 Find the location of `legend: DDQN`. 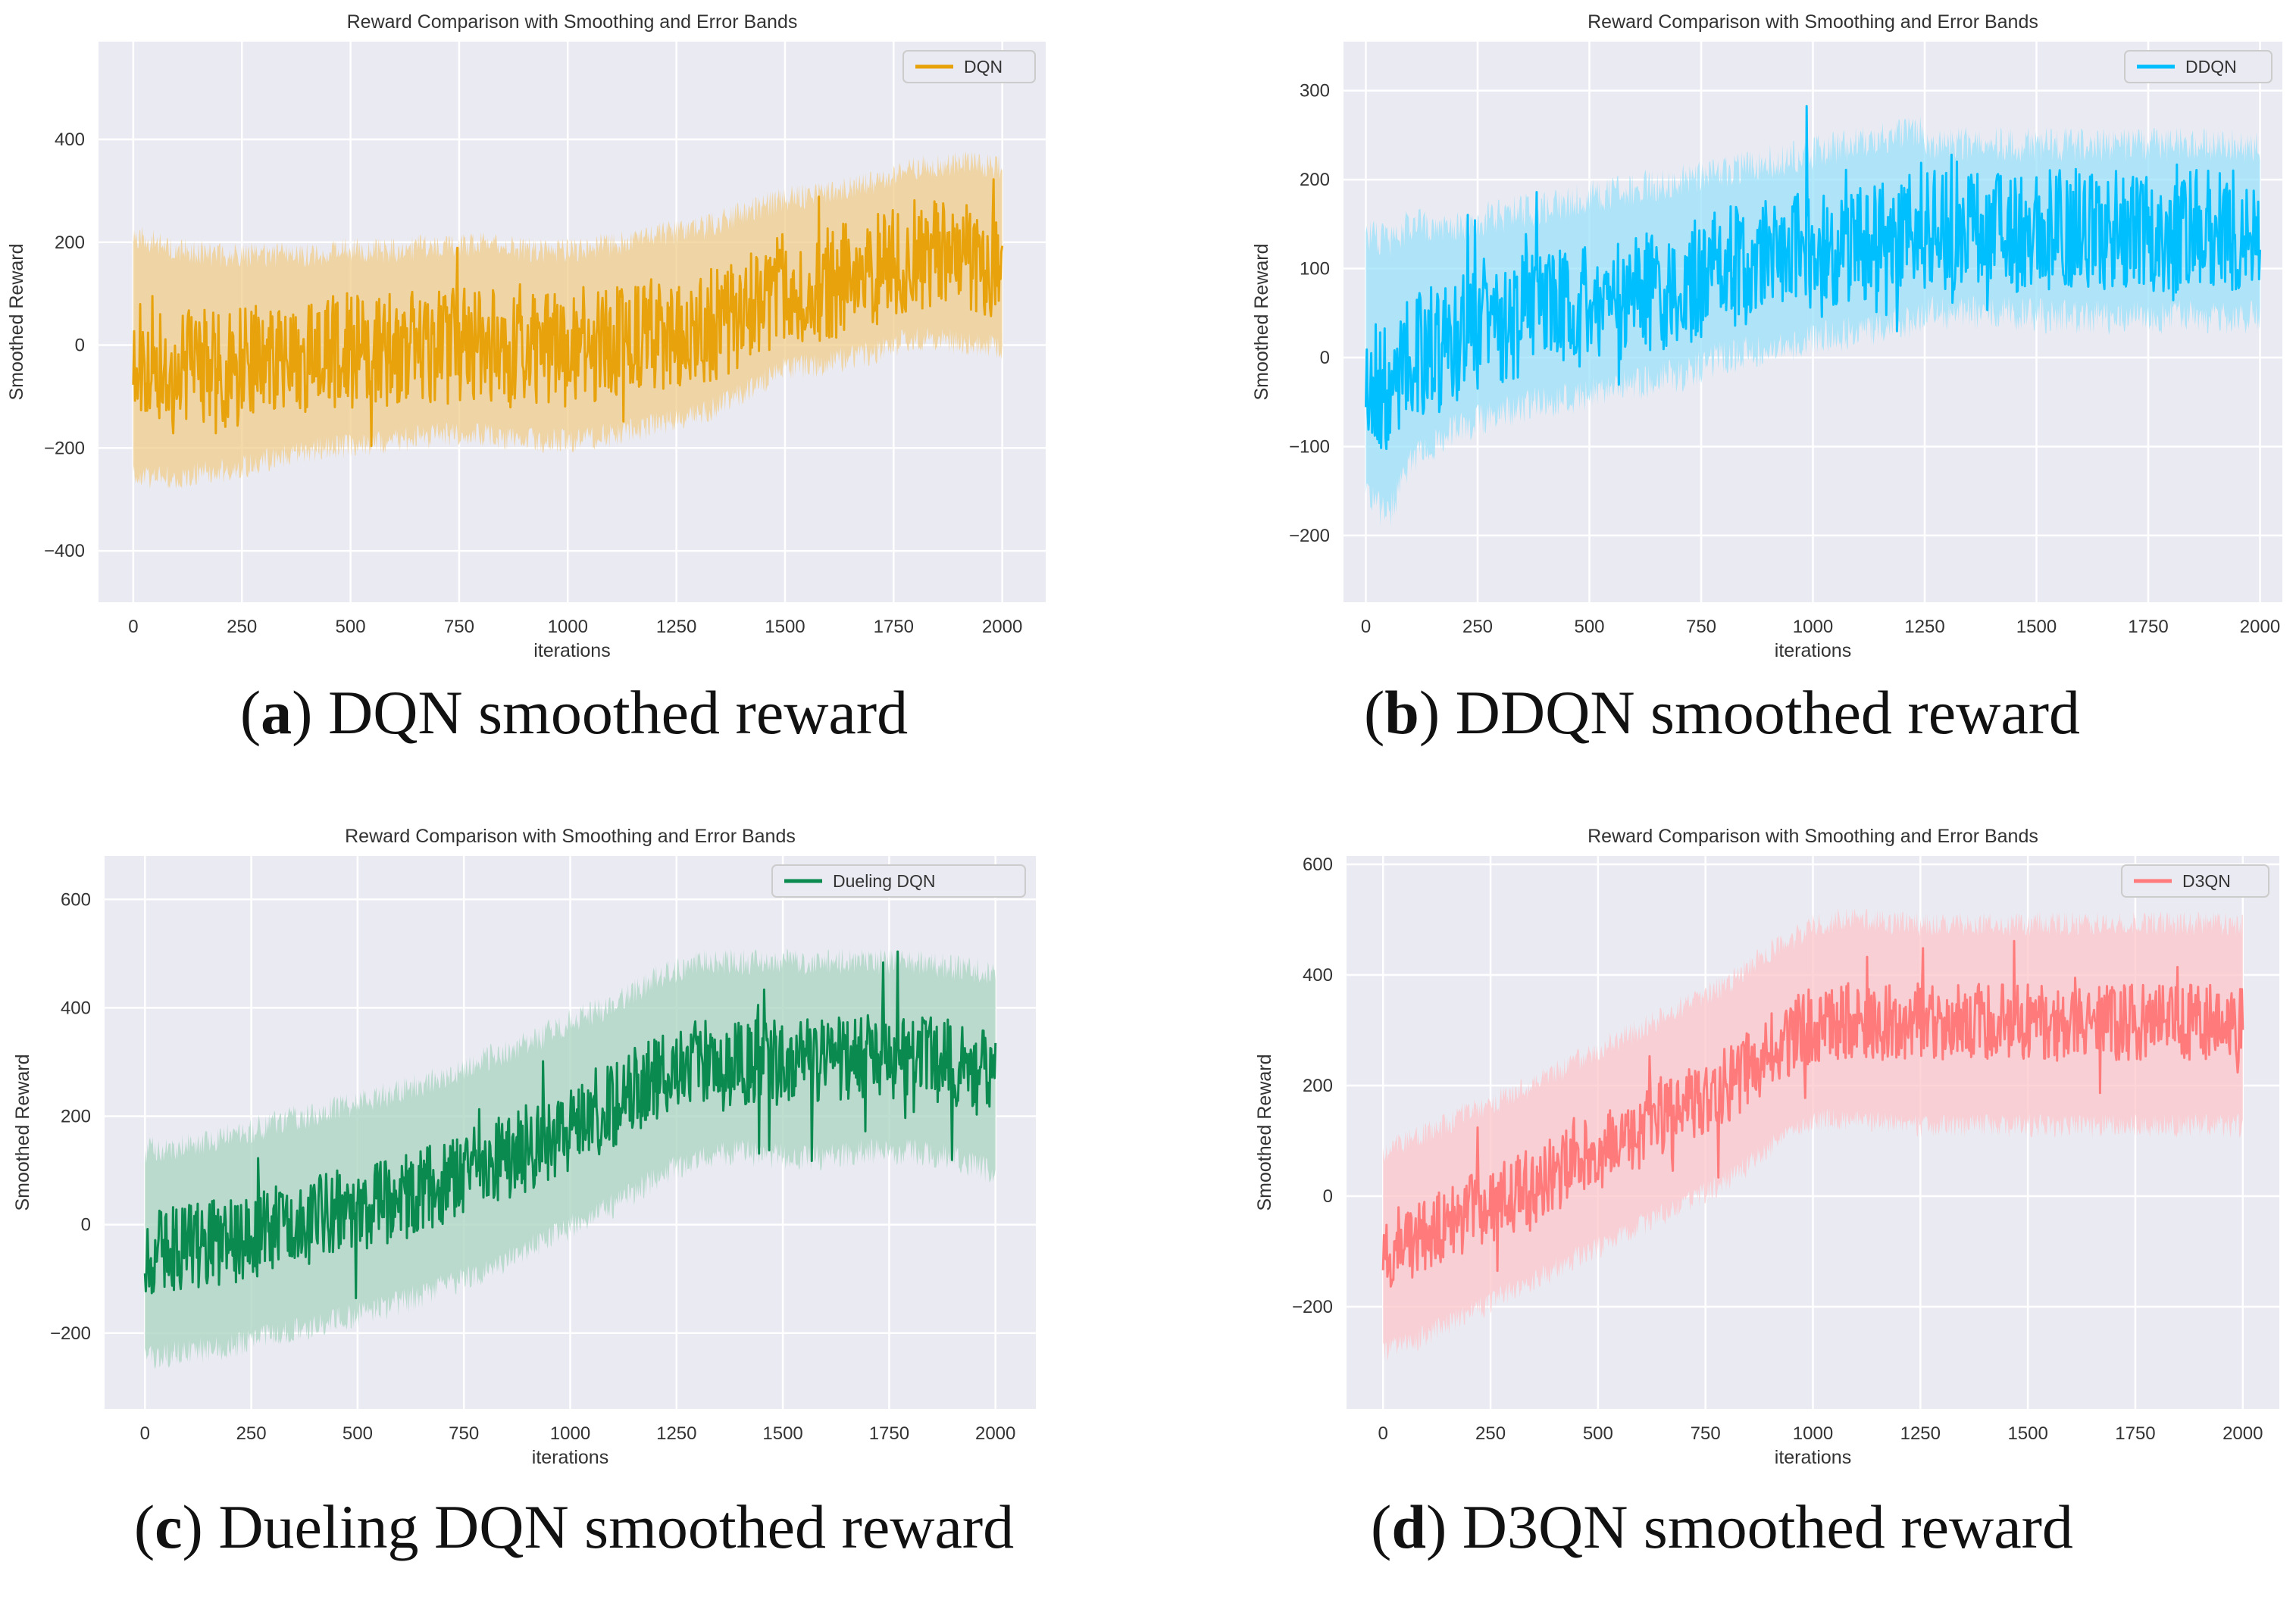

legend: DDQN is located at coordinates (2199, 66).